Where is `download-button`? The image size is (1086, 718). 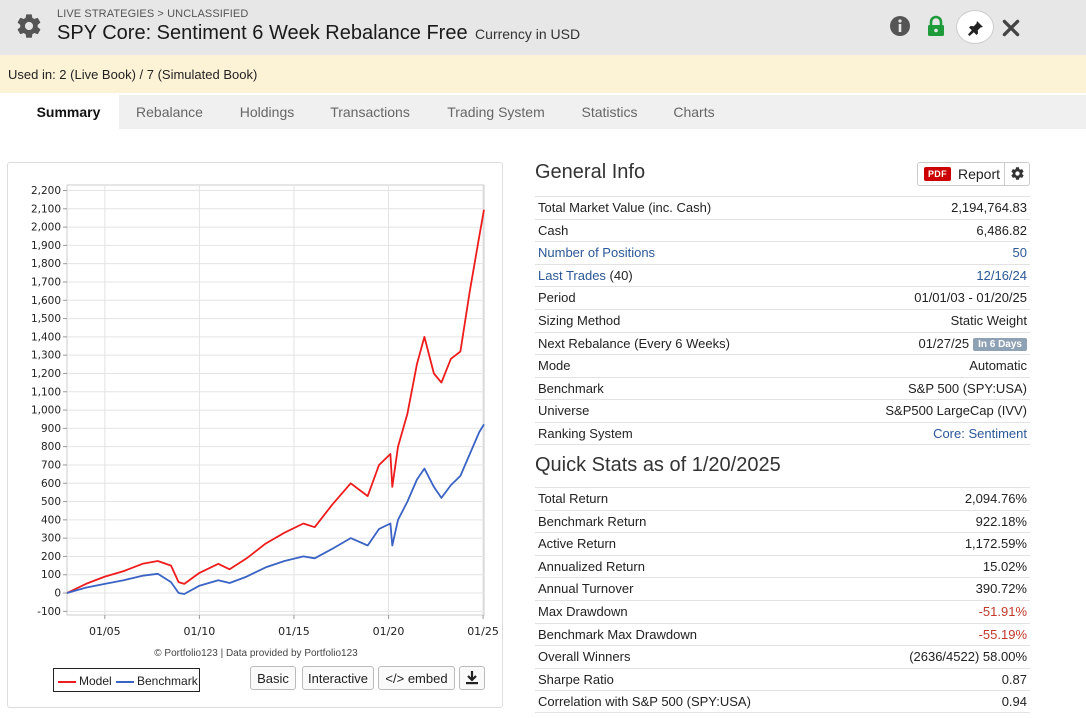 download-button is located at coordinates (472, 678).